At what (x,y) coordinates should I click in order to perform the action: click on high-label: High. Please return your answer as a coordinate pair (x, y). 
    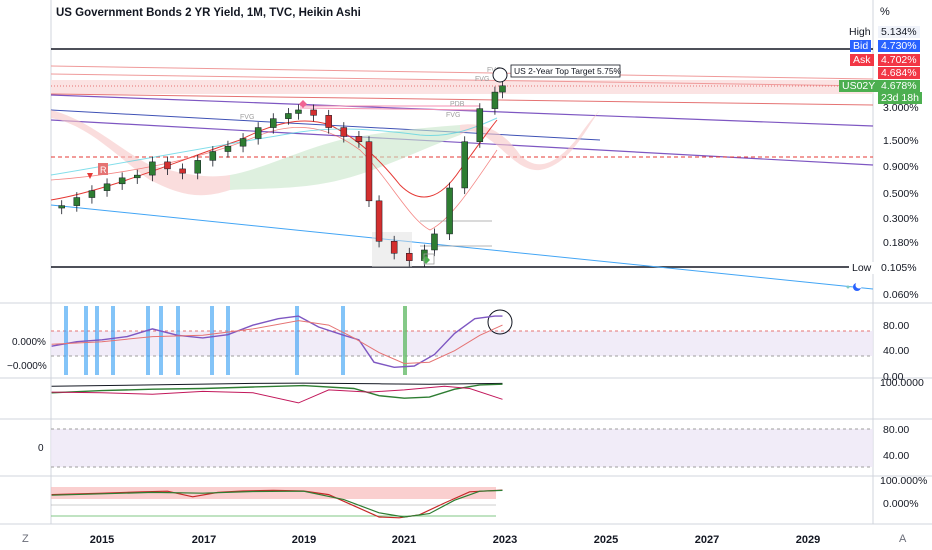
    Looking at the image, I should click on (860, 32).